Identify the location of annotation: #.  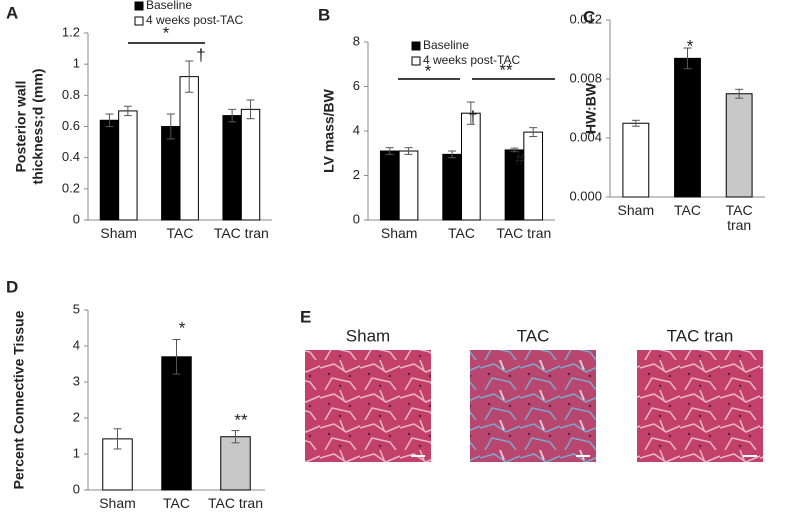
(520, 158).